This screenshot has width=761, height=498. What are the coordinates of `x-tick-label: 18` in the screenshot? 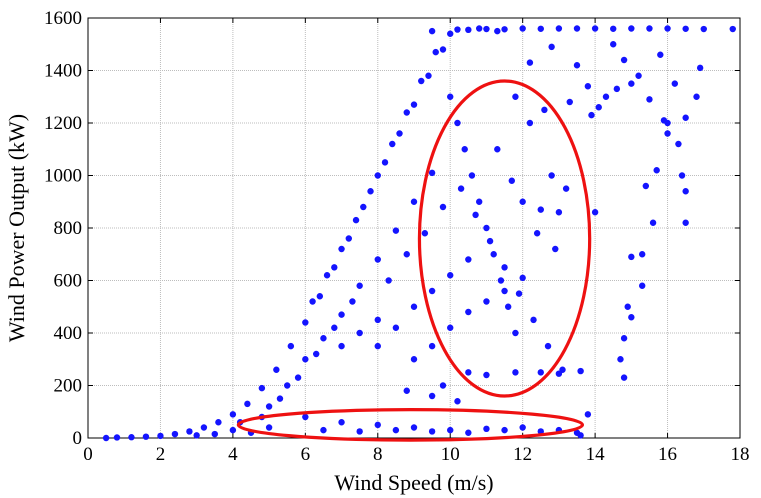 It's located at (740, 454).